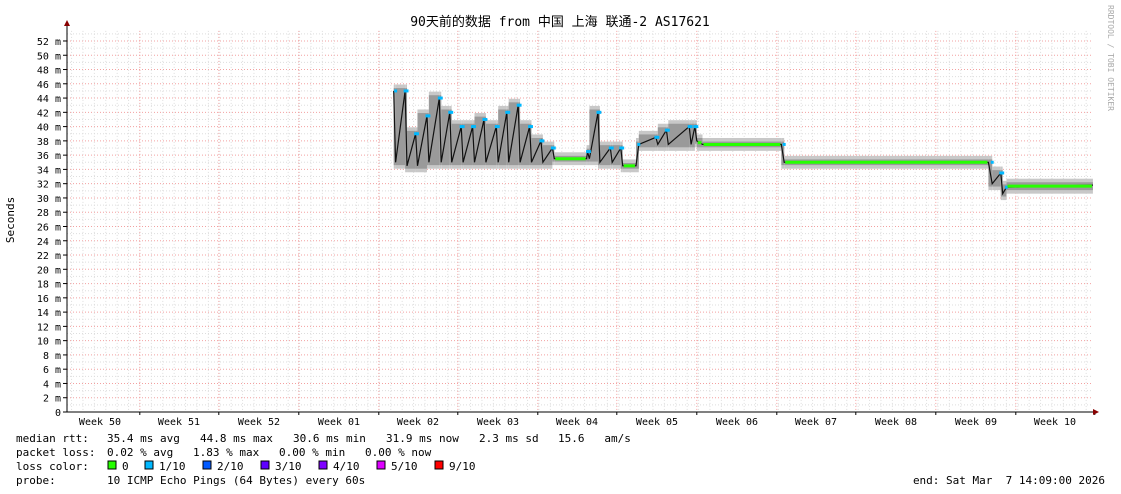 This screenshot has height=494, width=1121. I want to click on x-tick-label: Week 50, so click(100, 422).